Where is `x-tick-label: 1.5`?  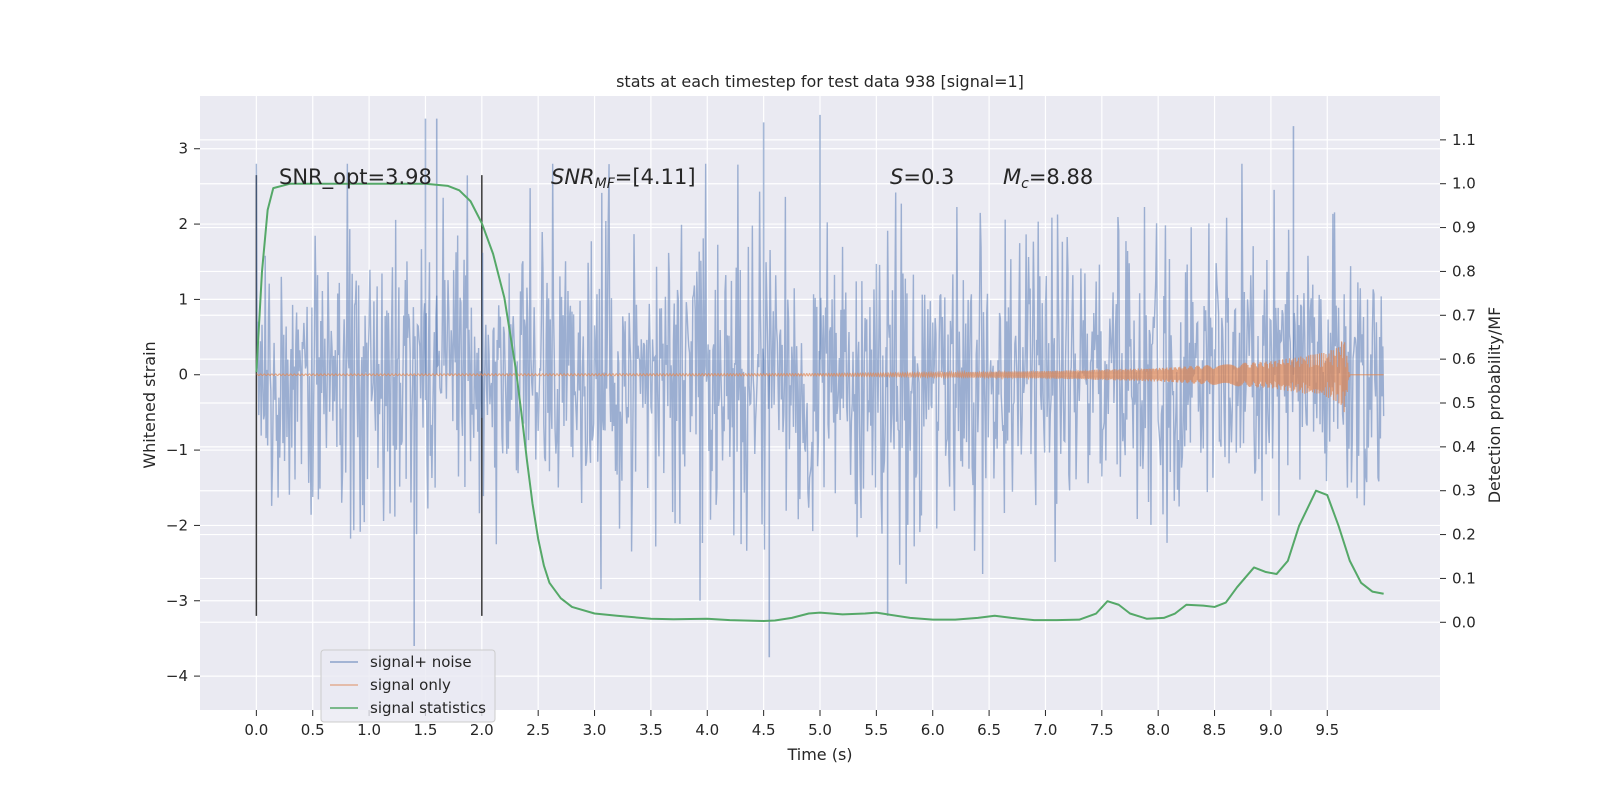 x-tick-label: 1.5 is located at coordinates (426, 730).